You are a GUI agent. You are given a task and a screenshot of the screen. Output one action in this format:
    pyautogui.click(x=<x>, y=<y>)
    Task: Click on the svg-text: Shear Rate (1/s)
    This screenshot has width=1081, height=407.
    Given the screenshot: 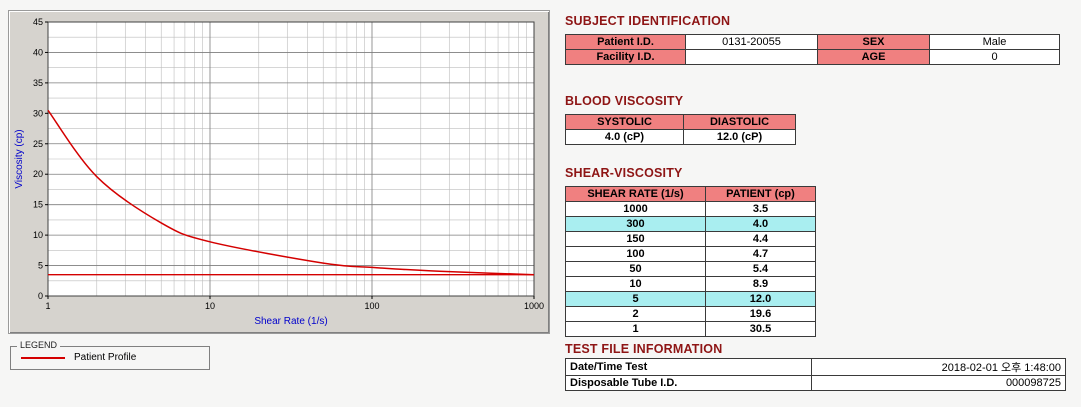 What is the action you would take?
    pyautogui.click(x=290, y=321)
    